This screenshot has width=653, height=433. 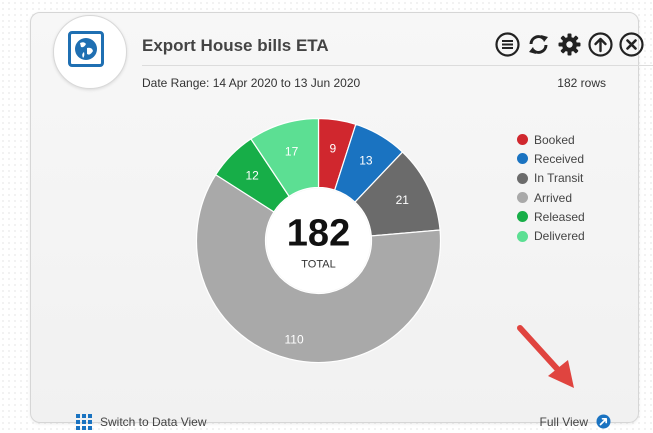 I want to click on legend-label: In Transit, so click(x=559, y=178).